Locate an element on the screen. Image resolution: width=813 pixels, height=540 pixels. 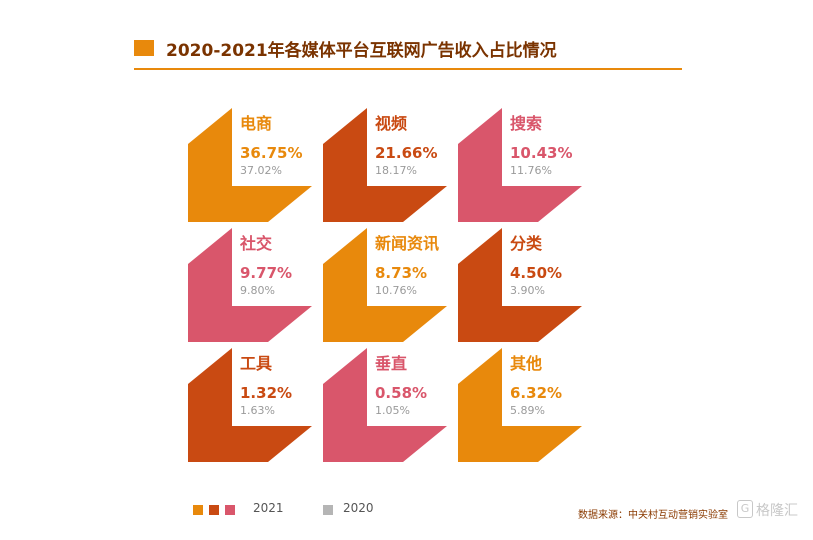
tile-5: 新闻资讯 8.73% 10.76% is located at coordinates (385, 290).